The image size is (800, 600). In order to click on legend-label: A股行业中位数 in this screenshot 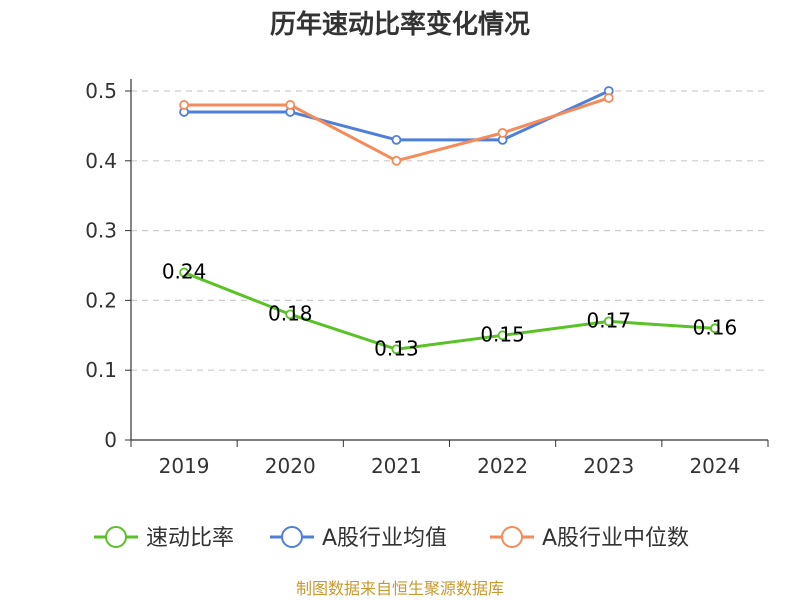, I will do `click(615, 538)`.